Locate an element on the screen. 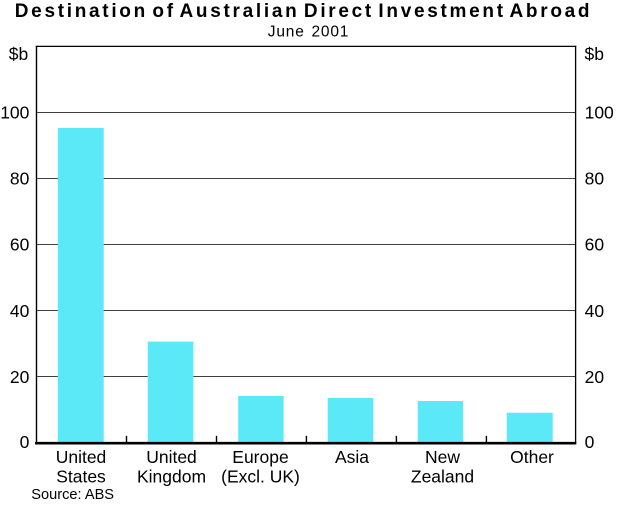 Image resolution: width=623 pixels, height=508 pixels. svg-text: Europe is located at coordinates (260, 457).